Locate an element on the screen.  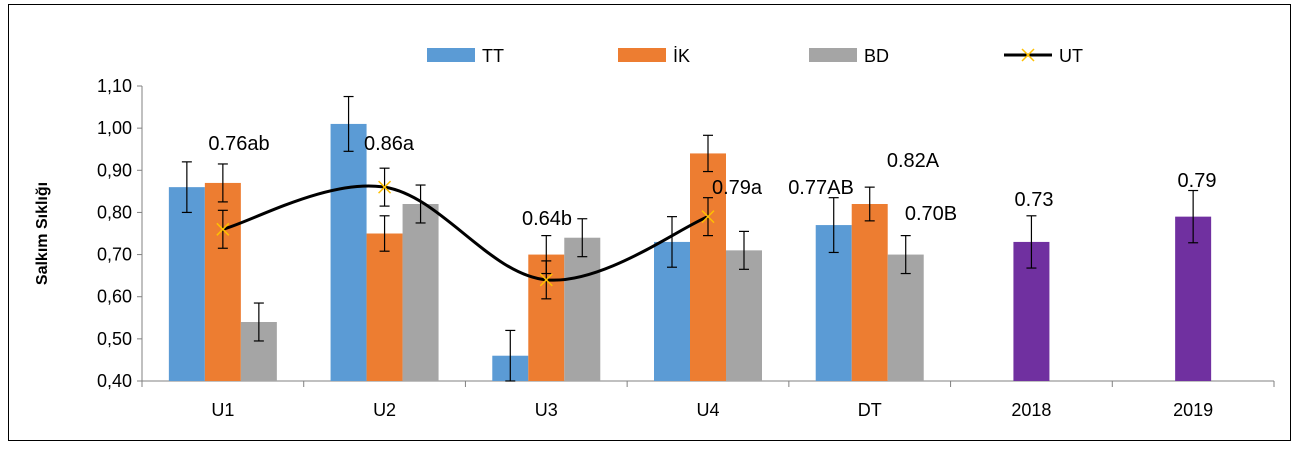
legend-marker-ut is located at coordinates (1028, 55).